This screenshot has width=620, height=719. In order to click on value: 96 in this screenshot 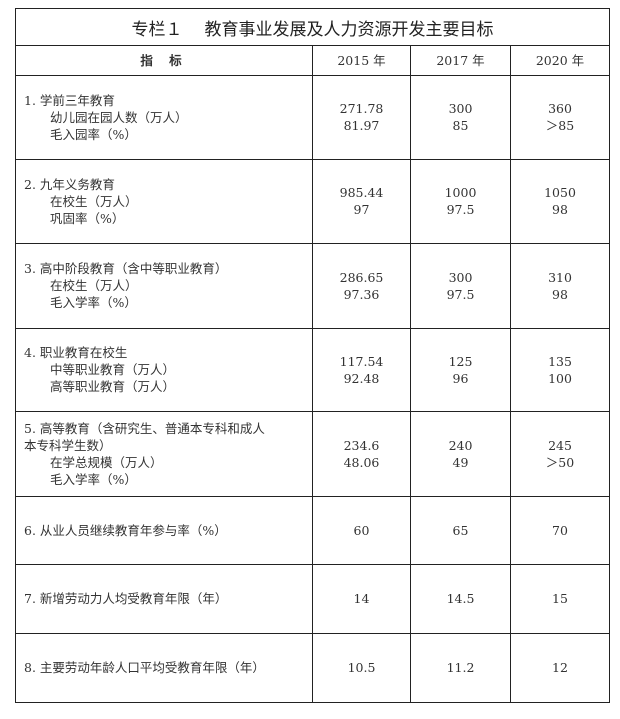, I will do `click(460, 378)`.